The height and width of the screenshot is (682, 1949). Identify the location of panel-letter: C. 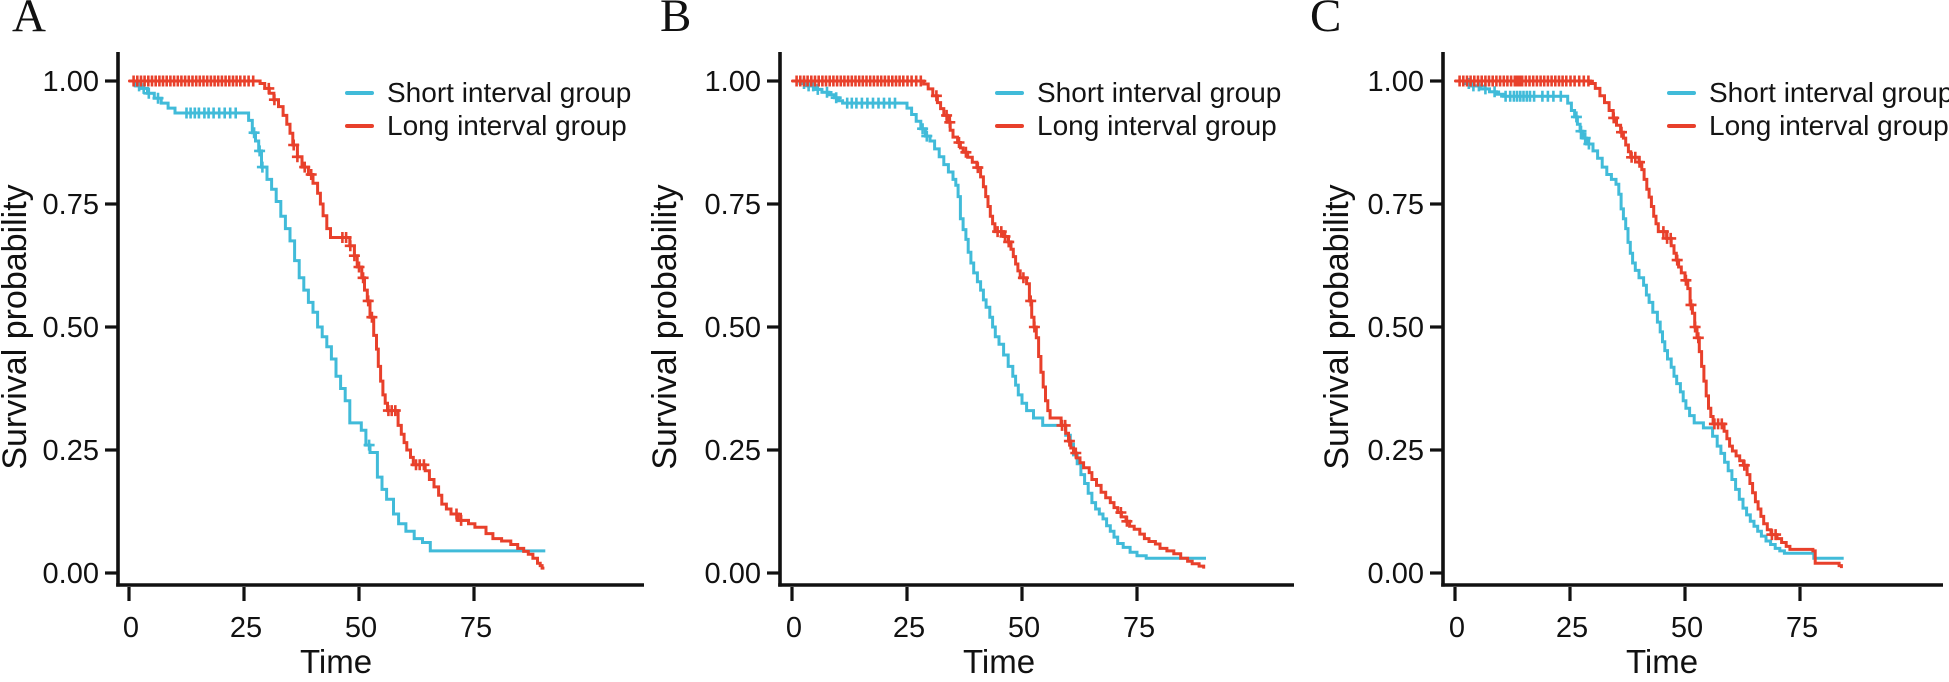
(1326, 21).